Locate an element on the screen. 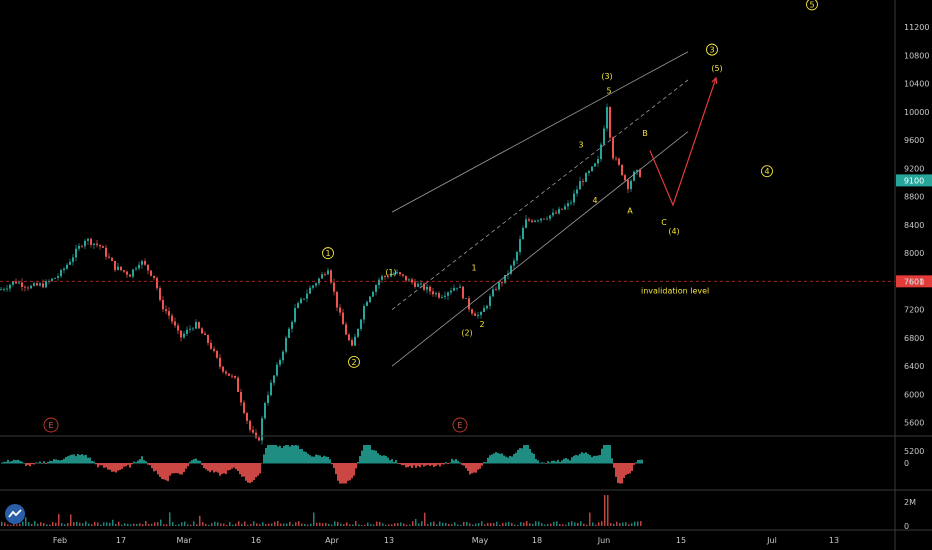 This screenshot has width=932, height=550. invalidation-price-tag is located at coordinates (914, 281).